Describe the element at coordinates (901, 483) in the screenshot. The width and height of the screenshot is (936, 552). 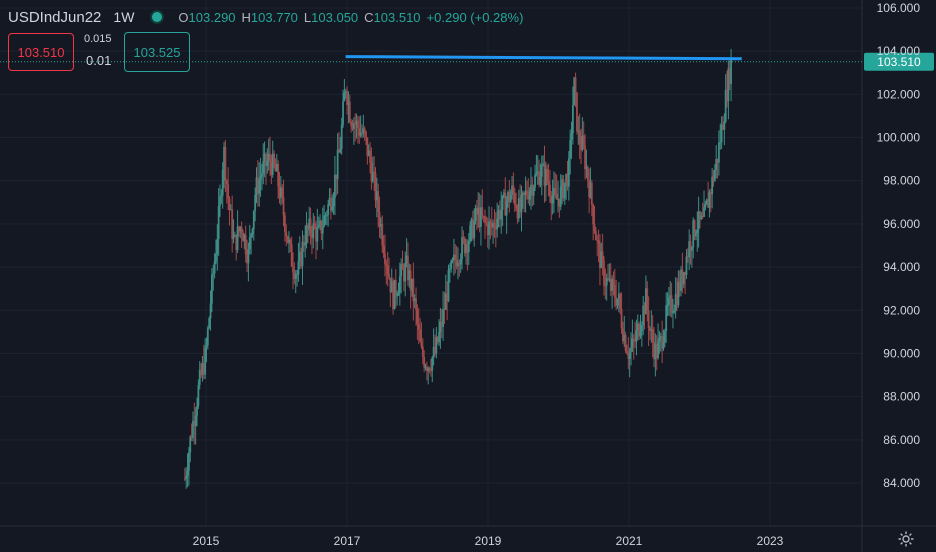
I see `y-tick-label: 84.000` at that location.